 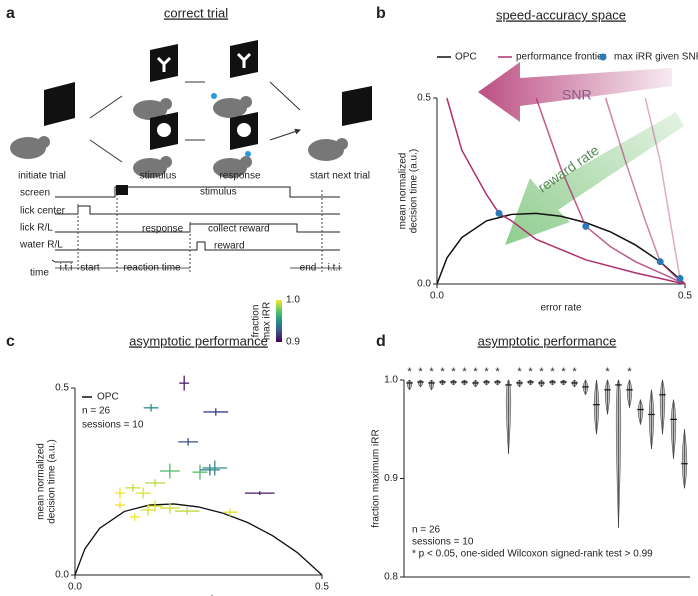 What do you see at coordinates (42, 176) in the screenshot?
I see `step-label: initiate trial` at bounding box center [42, 176].